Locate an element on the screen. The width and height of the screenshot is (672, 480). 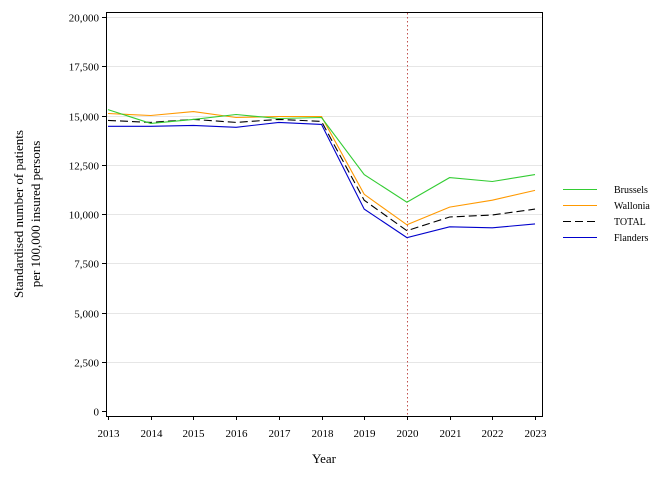
y-tick-label: 10,000 is located at coordinates (84, 216).